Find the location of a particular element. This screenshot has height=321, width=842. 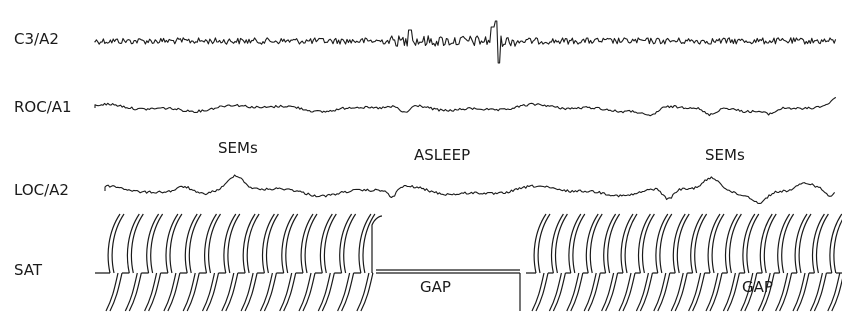

annotation-gap-center: GAP is located at coordinates (435, 287).